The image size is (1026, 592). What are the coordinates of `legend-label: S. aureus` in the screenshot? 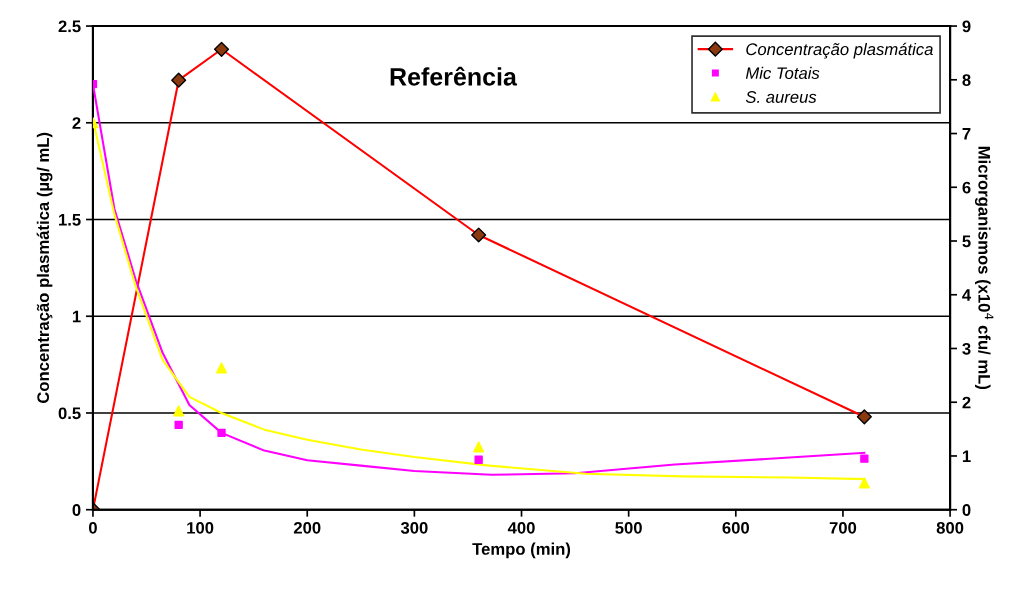 It's located at (781, 97).